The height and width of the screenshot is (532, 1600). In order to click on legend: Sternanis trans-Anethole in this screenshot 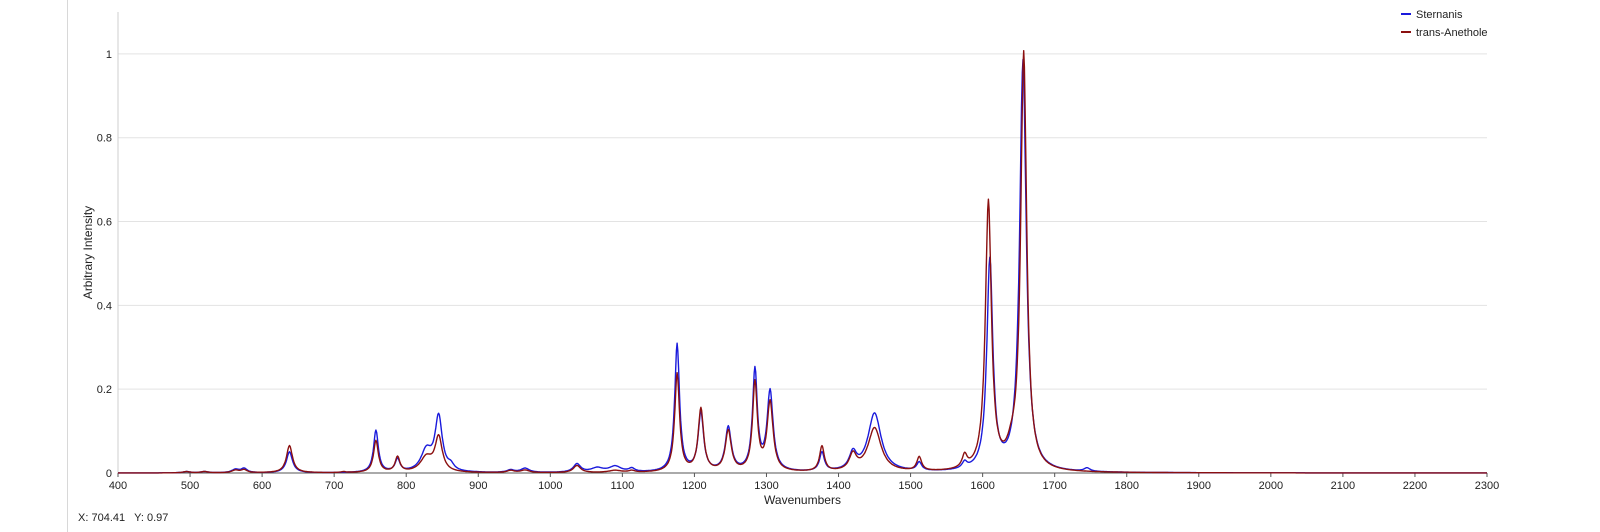, I will do `click(1444, 24)`.